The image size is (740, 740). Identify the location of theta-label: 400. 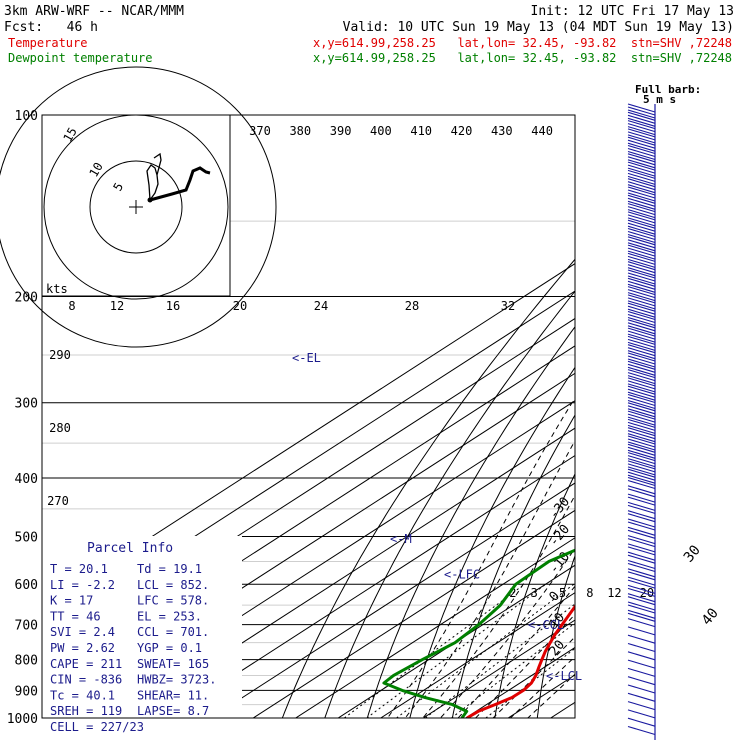
(381, 131).